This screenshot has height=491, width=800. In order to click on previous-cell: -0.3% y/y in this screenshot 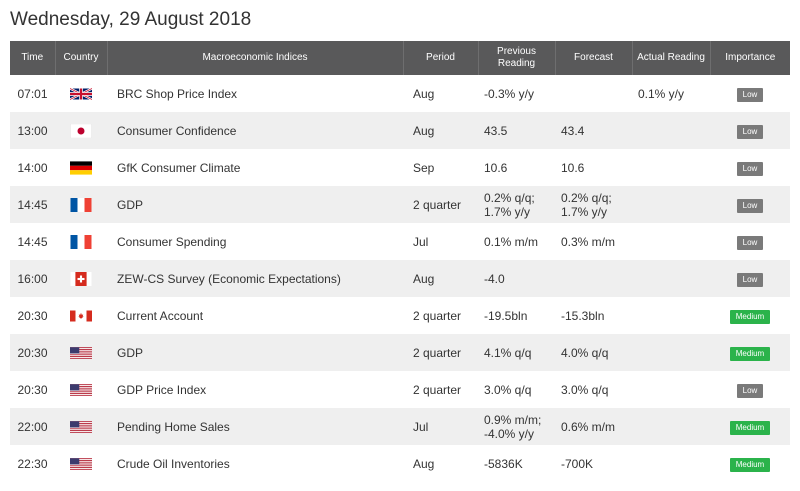, I will do `click(516, 93)`.